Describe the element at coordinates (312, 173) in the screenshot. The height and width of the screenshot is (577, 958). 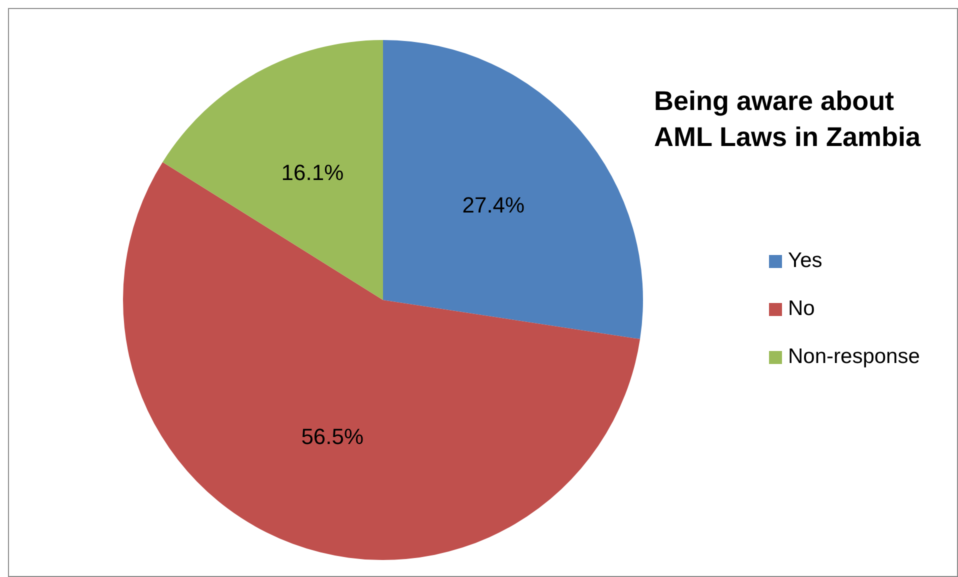
I see `data-label: 16.1%` at that location.